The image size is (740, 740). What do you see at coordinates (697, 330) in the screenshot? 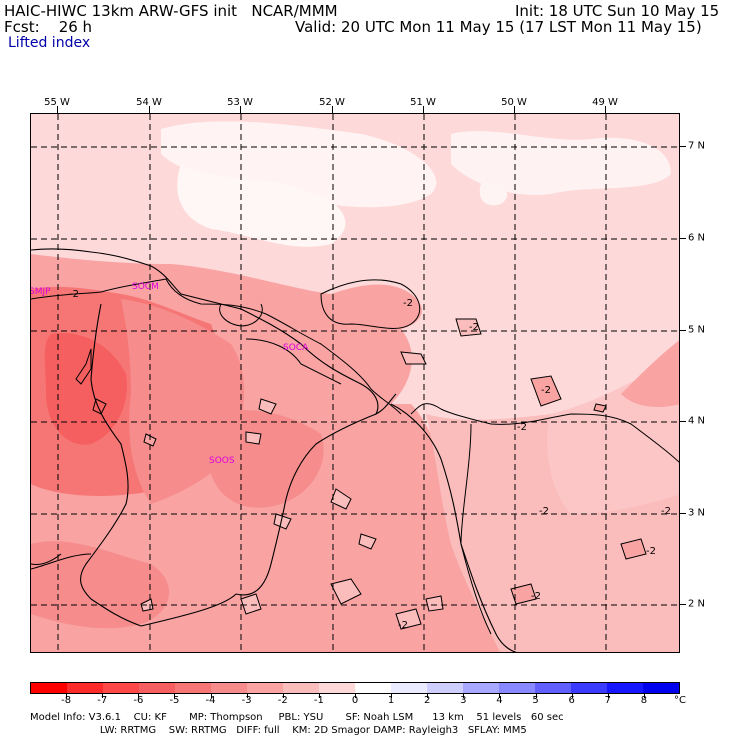
I see `lat-label: 5 N` at bounding box center [697, 330].